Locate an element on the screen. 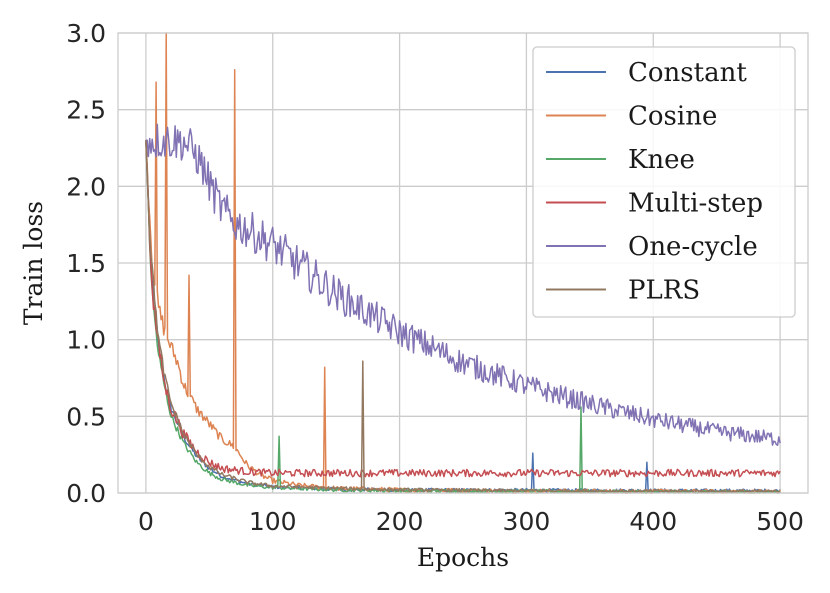  x-tick-label: 500 is located at coordinates (780, 521).